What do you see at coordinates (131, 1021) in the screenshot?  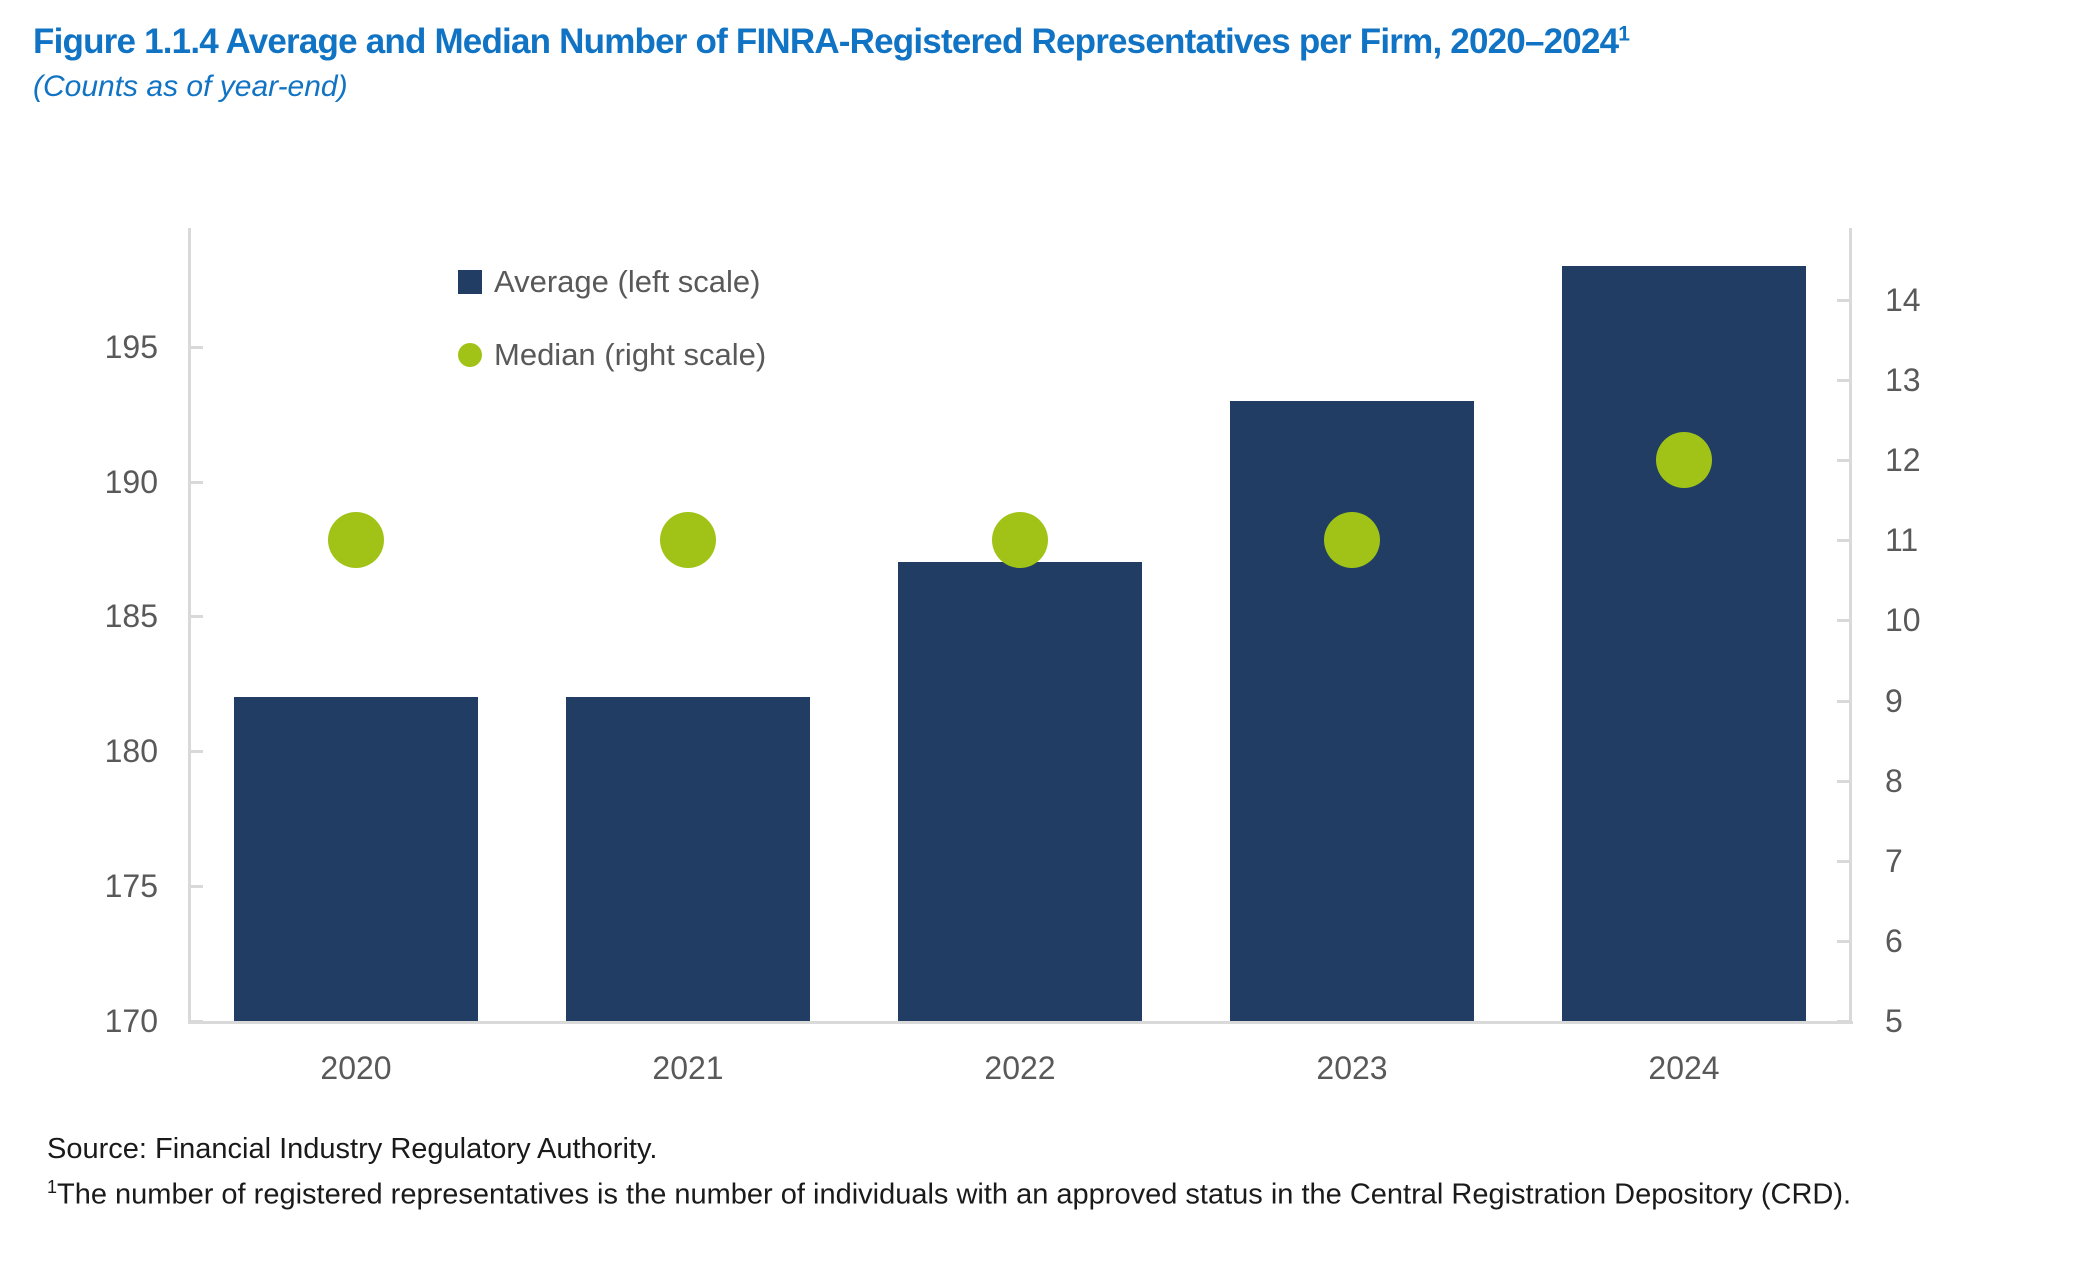 I see `left-y-axis-tick-label: 170` at bounding box center [131, 1021].